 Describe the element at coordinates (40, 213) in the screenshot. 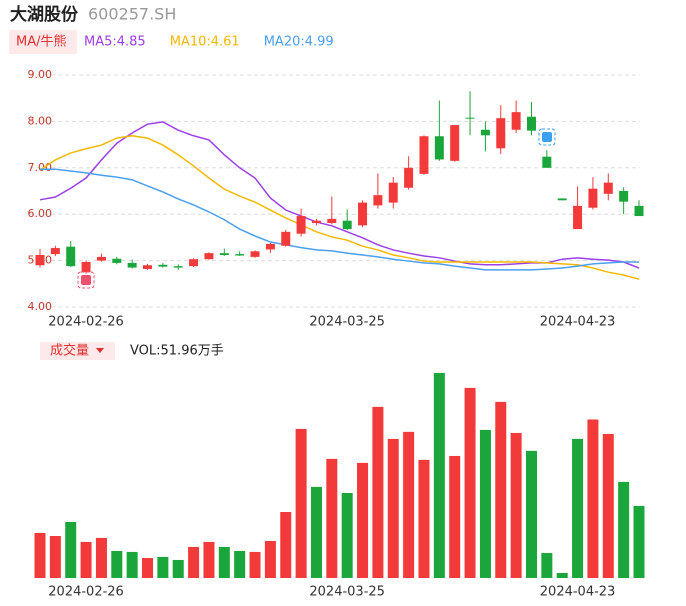

I see `y-tick-label: 6.00` at that location.